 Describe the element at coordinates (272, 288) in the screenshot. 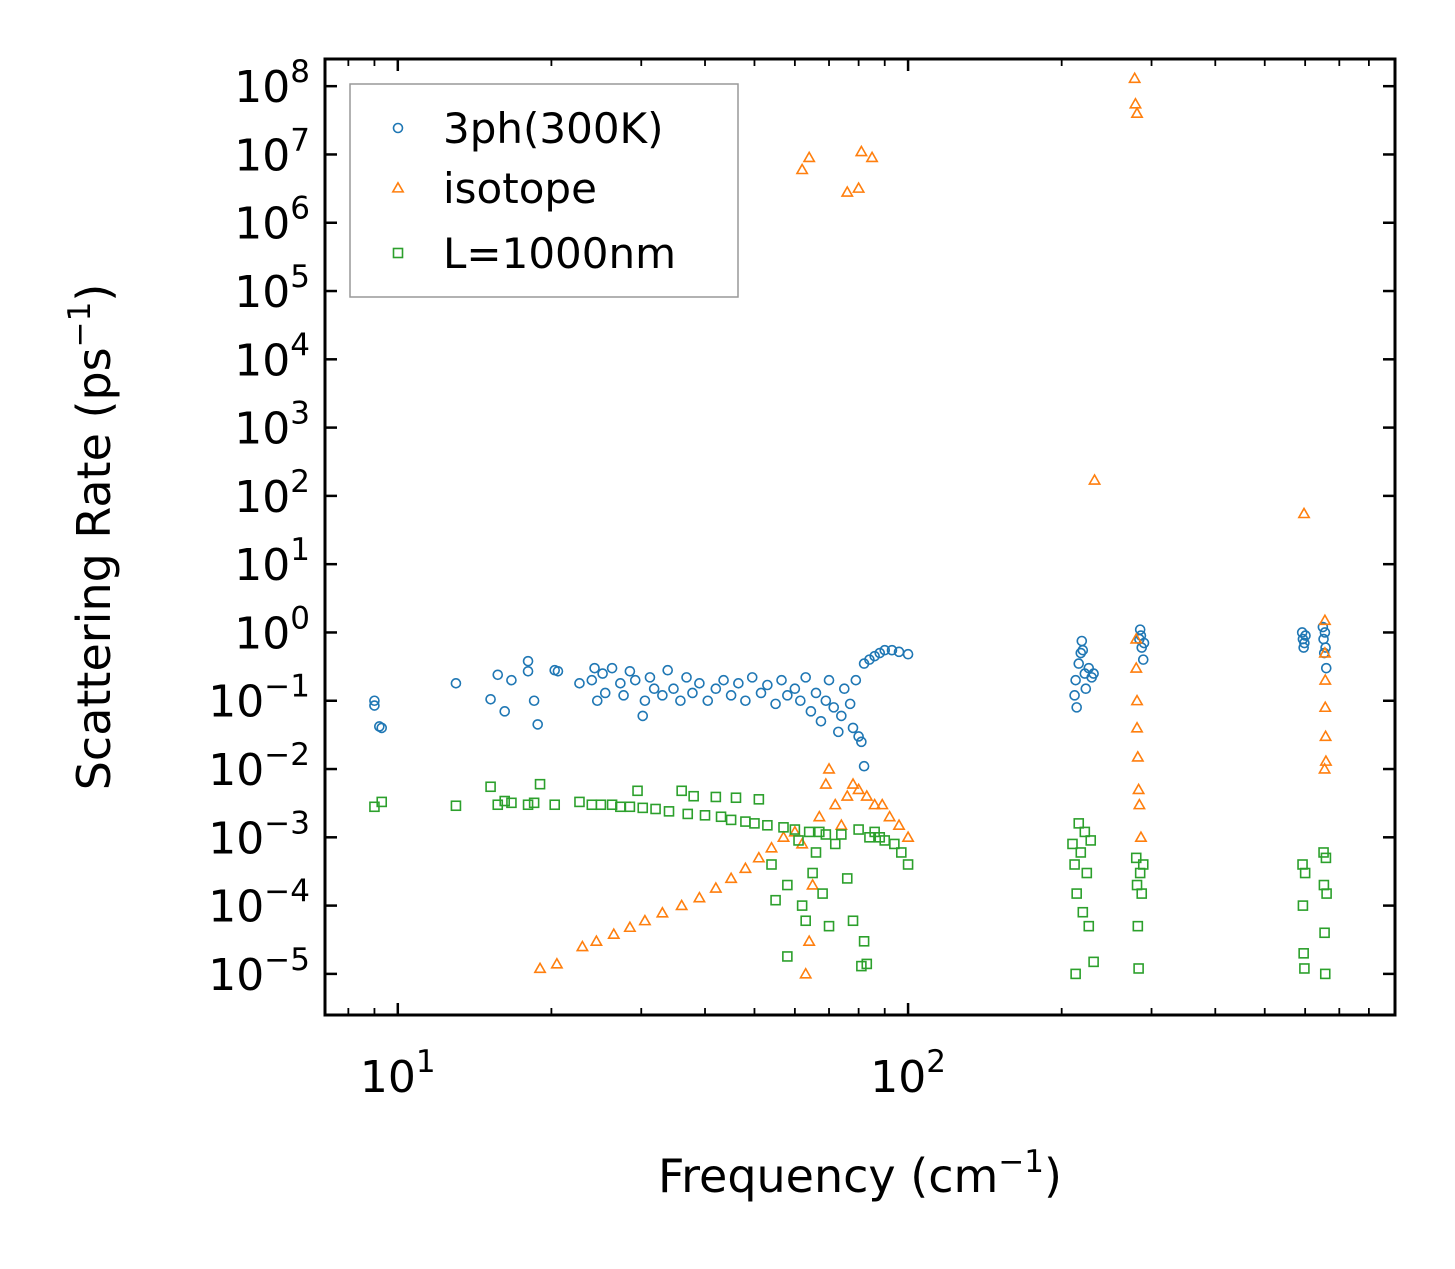

I see `y-tick-label: 10⁵` at that location.